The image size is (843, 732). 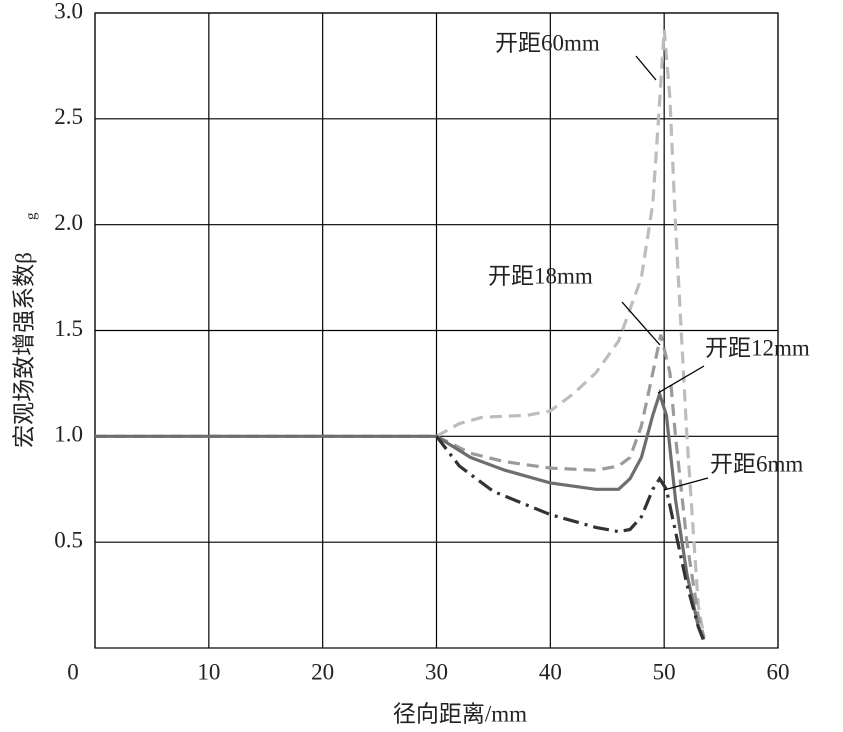 What do you see at coordinates (68, 116) in the screenshot?
I see `y-tick-label: 2.5` at bounding box center [68, 116].